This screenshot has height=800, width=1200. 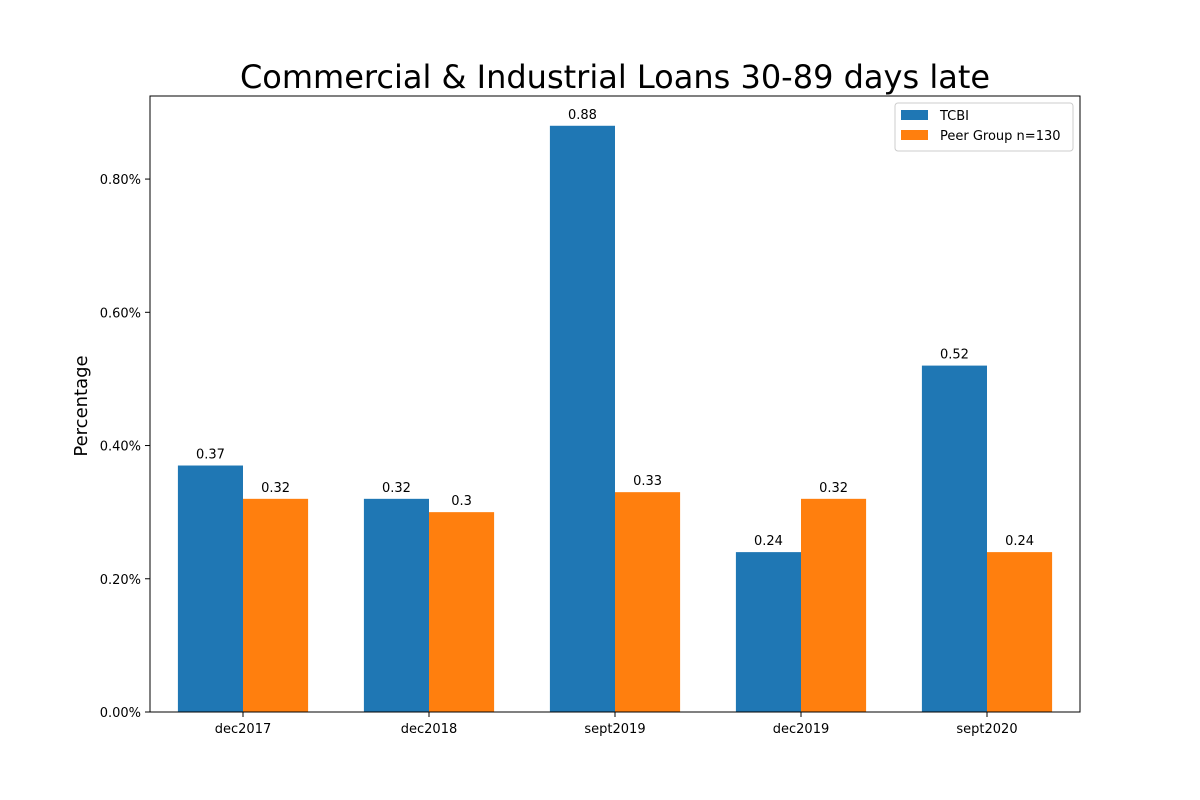 What do you see at coordinates (120, 447) in the screenshot?
I see `y-tick-label: 0.40%` at bounding box center [120, 447].